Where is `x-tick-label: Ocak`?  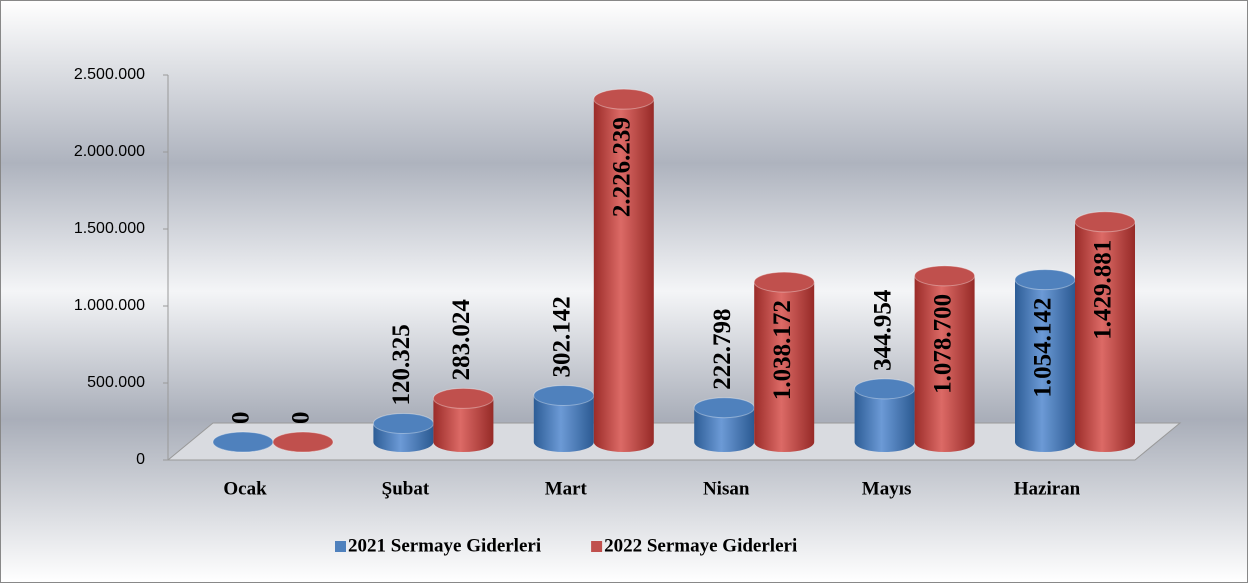 x-tick-label: Ocak is located at coordinates (245, 488).